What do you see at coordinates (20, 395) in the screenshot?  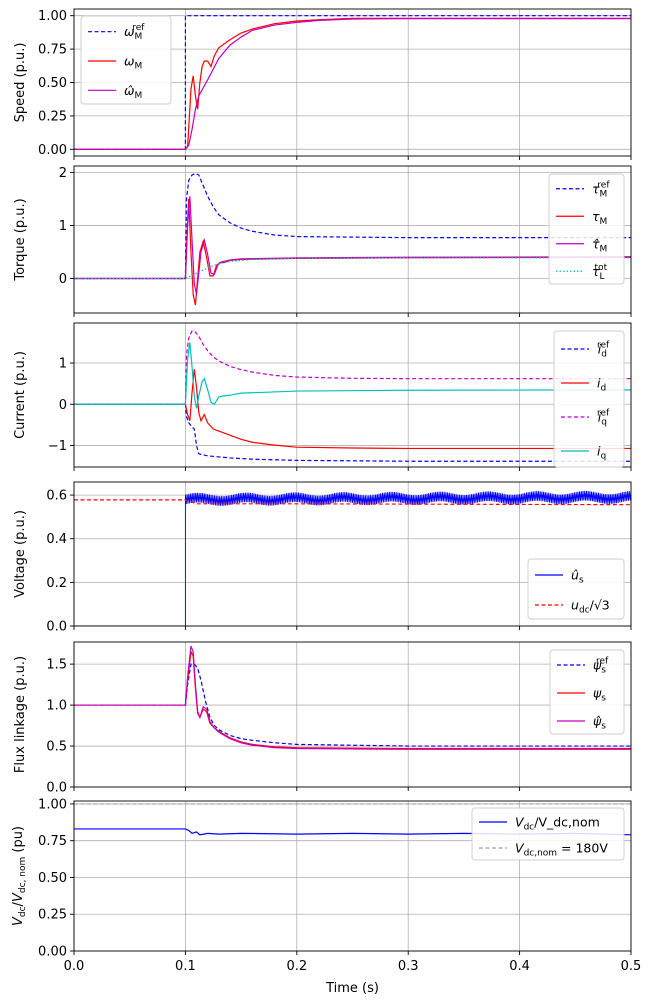 I see `y-axis-label: Current (p.u.)` at bounding box center [20, 395].